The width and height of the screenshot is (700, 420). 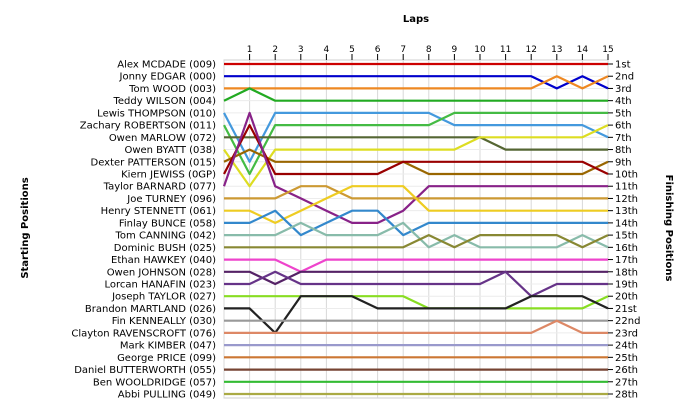 What do you see at coordinates (626, 382) in the screenshot?
I see `finish-label: 27th` at bounding box center [626, 382].